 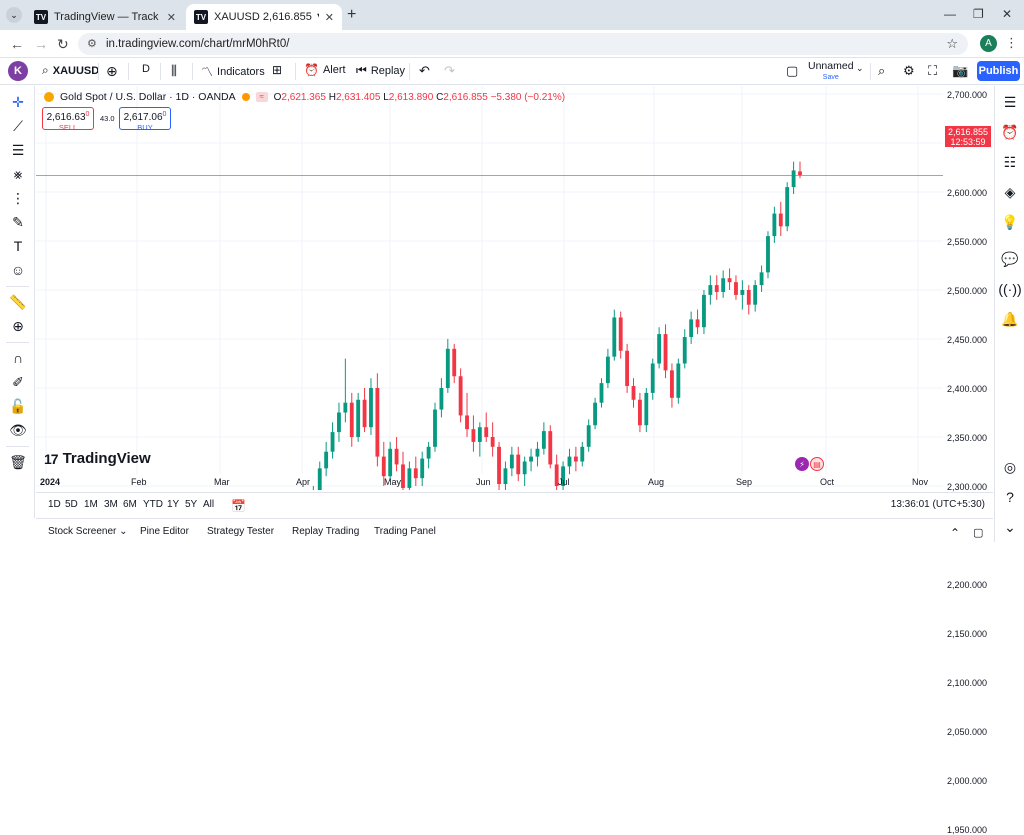 What do you see at coordinates (18, 381) in the screenshot?
I see `stay-drawing-mode-icon: ✐` at bounding box center [18, 381].